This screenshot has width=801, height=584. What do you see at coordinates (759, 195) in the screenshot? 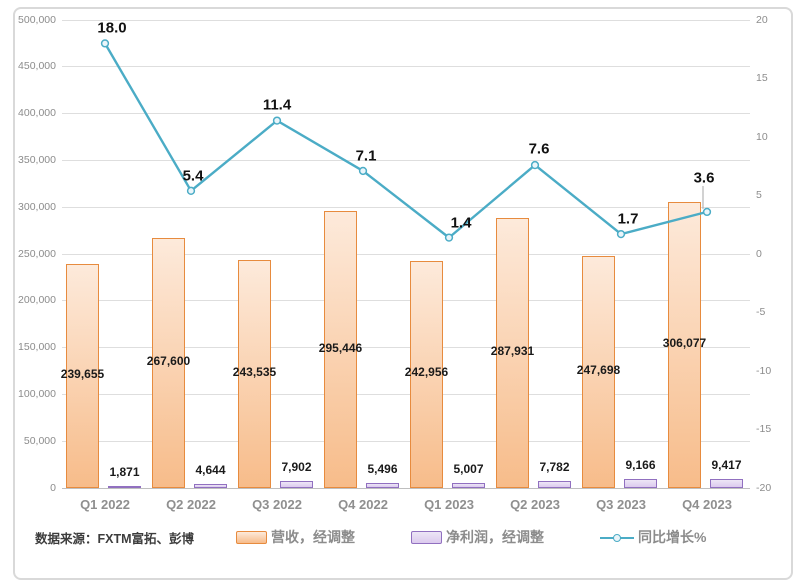
I see `y-axis-label-right: 5` at bounding box center [759, 195].